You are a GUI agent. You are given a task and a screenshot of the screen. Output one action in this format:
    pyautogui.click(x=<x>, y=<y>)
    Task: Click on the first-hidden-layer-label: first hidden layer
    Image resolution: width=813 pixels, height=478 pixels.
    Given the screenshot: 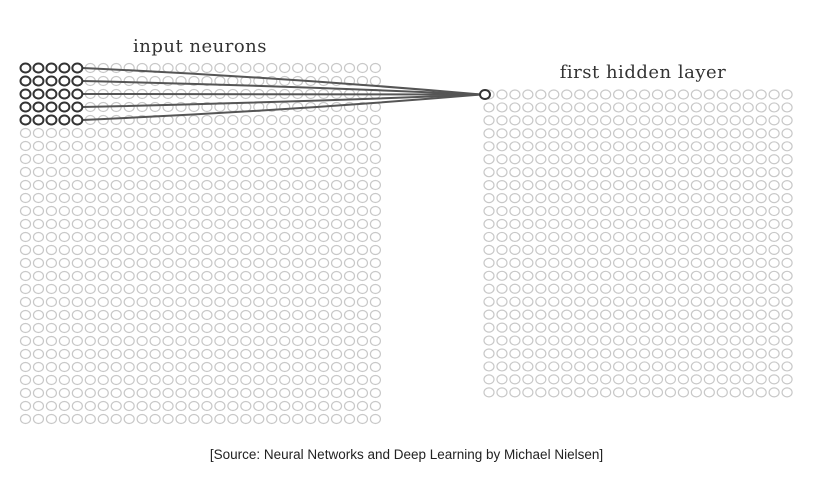 What is the action you would take?
    pyautogui.click(x=643, y=72)
    